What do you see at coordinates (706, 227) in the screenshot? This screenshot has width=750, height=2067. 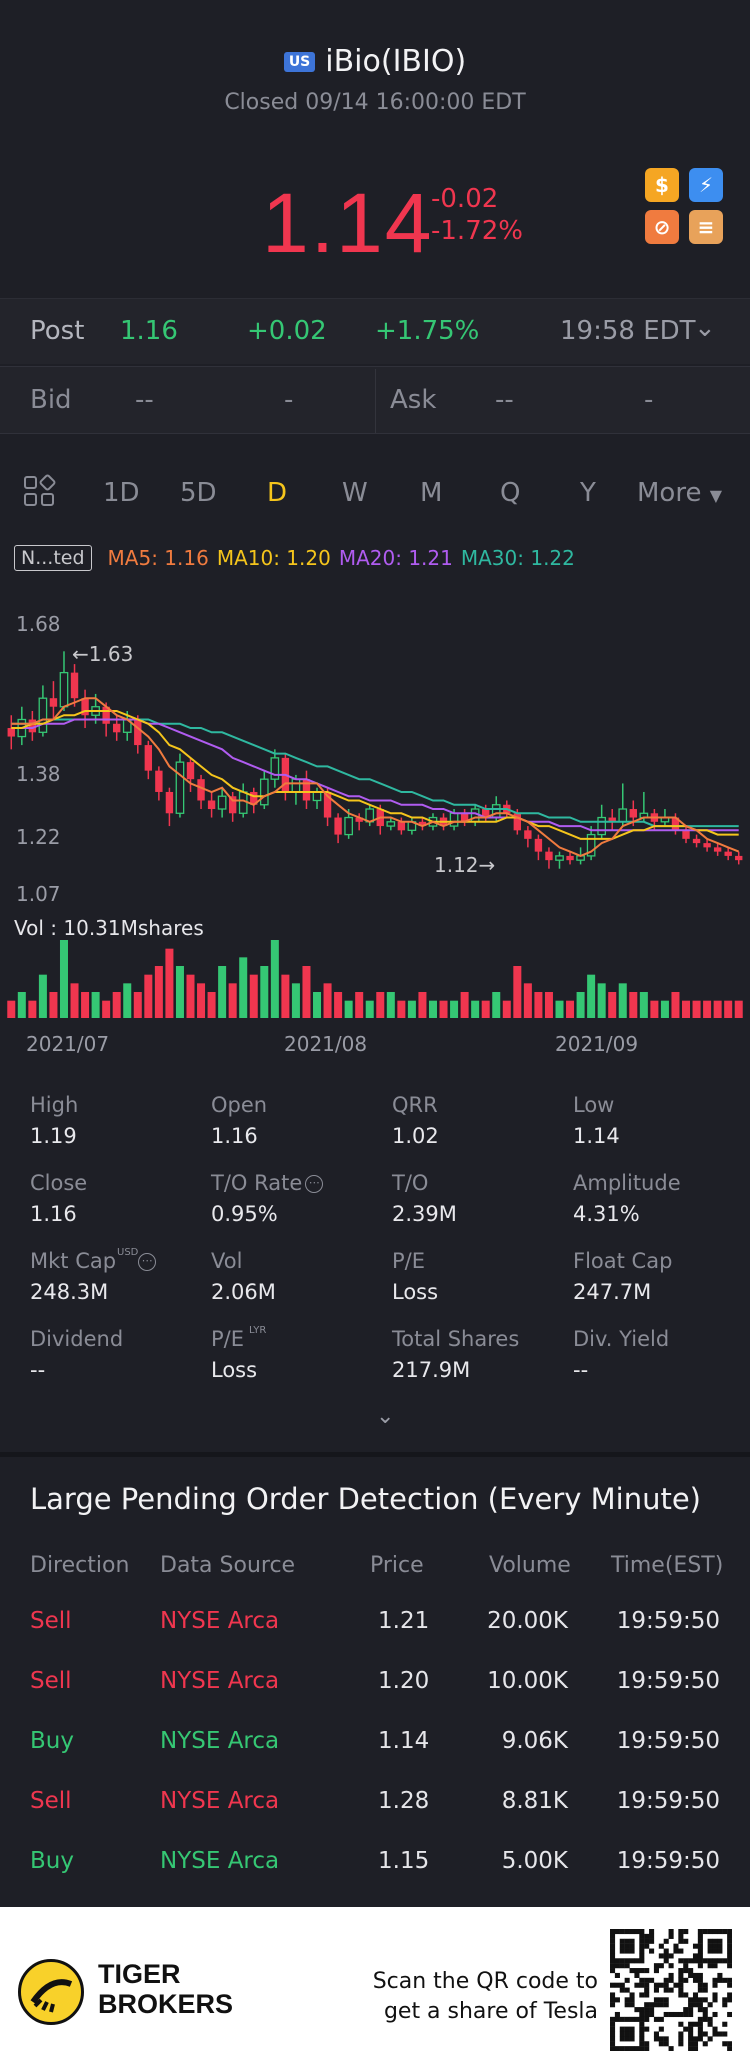 I see `layers-icon: ≡` at bounding box center [706, 227].